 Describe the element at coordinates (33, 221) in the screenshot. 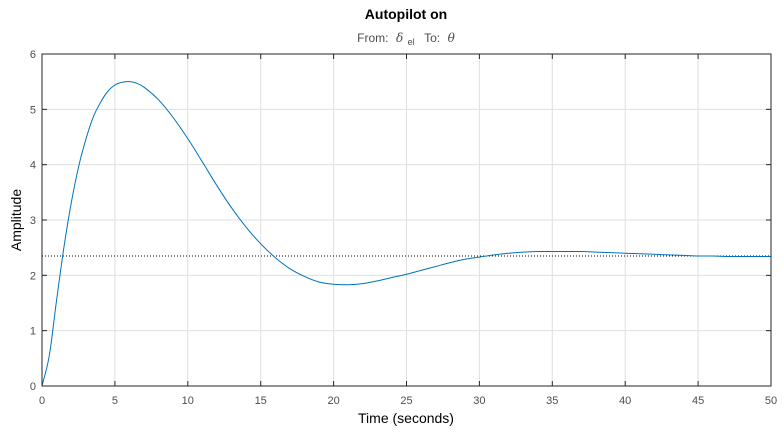

I see `y-tick-label: 3` at that location.